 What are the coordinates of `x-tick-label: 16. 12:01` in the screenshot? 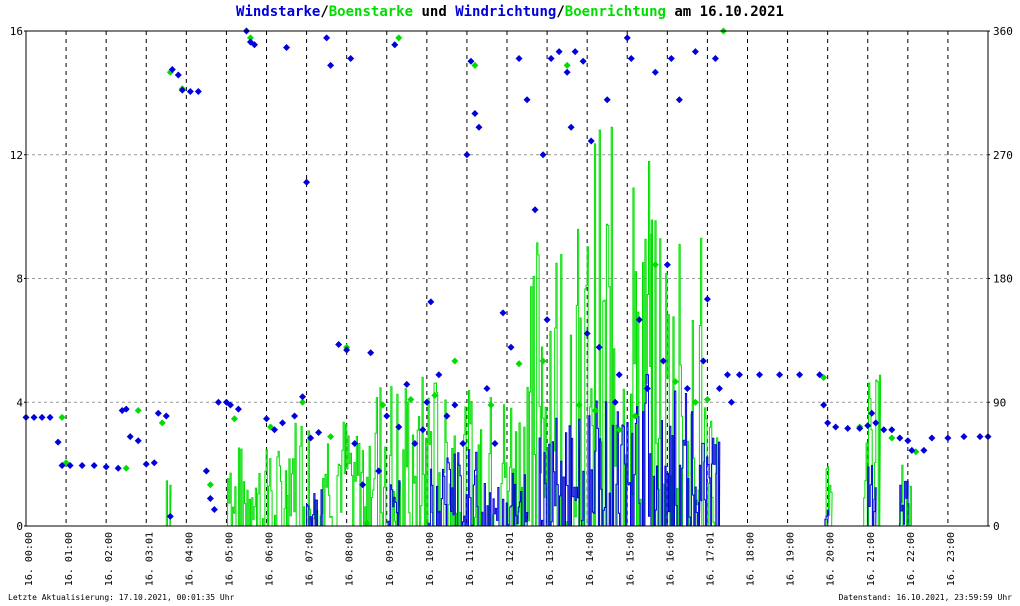 It's located at (510, 559).